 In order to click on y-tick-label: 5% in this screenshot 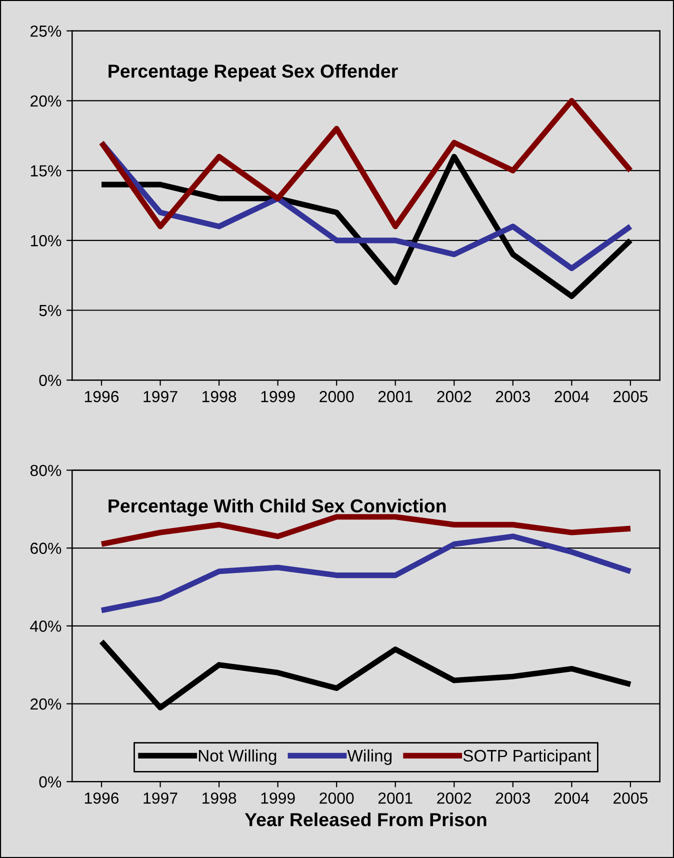, I will do `click(50, 310)`.